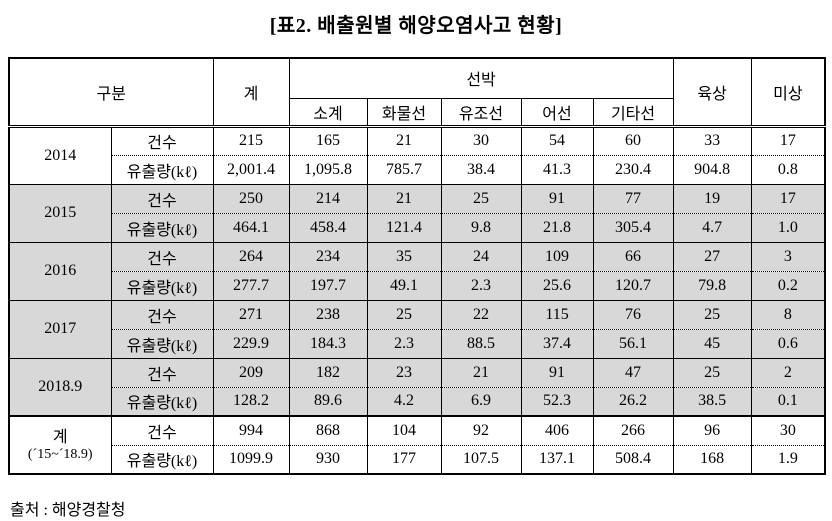 This screenshot has width=832, height=521. Describe the element at coordinates (788, 169) in the screenshot. I see `spill-value: 0.8` at that location.